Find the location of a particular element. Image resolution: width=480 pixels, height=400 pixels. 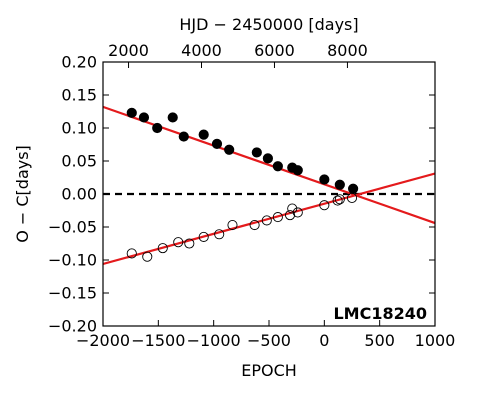

x-tick-label-5: 500 is located at coordinates (379, 340).